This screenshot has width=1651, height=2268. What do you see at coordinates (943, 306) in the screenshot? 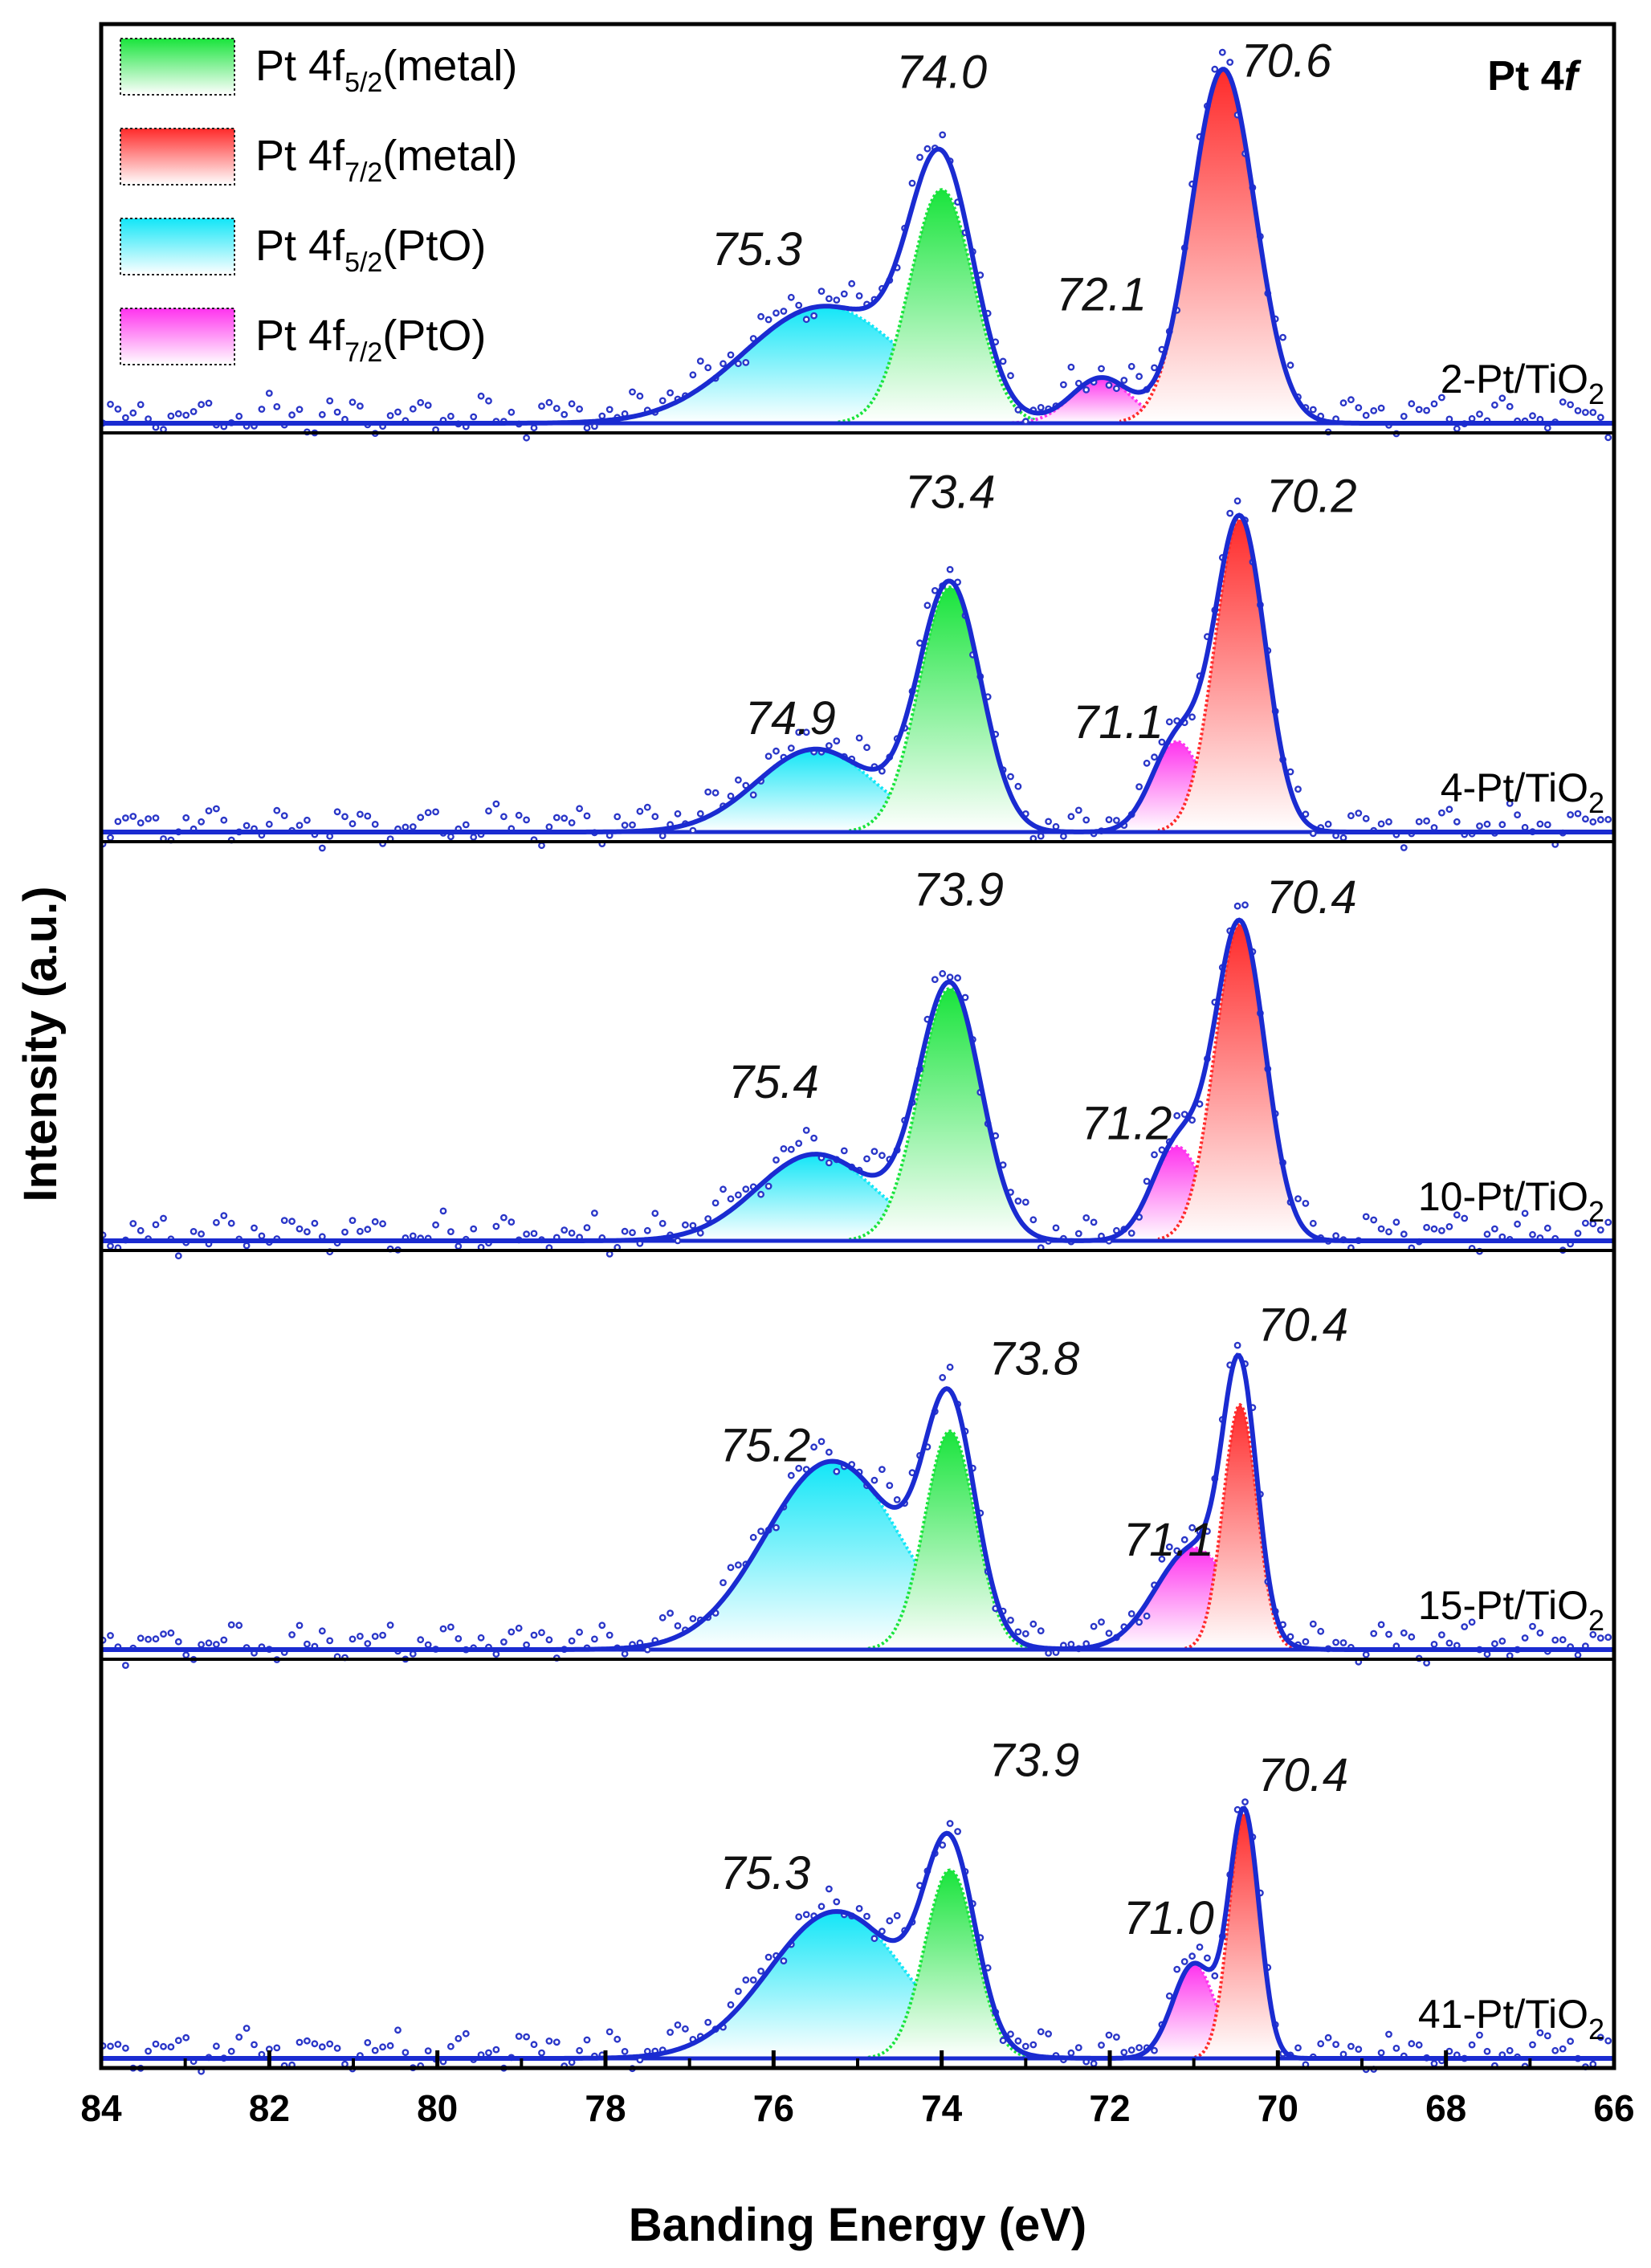
I see `peak-pt4f52_metal` at bounding box center [943, 306].